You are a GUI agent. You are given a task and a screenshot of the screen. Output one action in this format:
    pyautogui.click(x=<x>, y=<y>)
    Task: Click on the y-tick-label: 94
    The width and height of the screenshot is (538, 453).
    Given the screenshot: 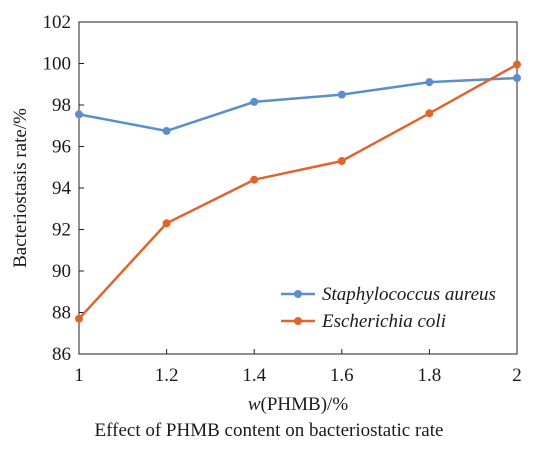 What is the action you would take?
    pyautogui.click(x=62, y=188)
    